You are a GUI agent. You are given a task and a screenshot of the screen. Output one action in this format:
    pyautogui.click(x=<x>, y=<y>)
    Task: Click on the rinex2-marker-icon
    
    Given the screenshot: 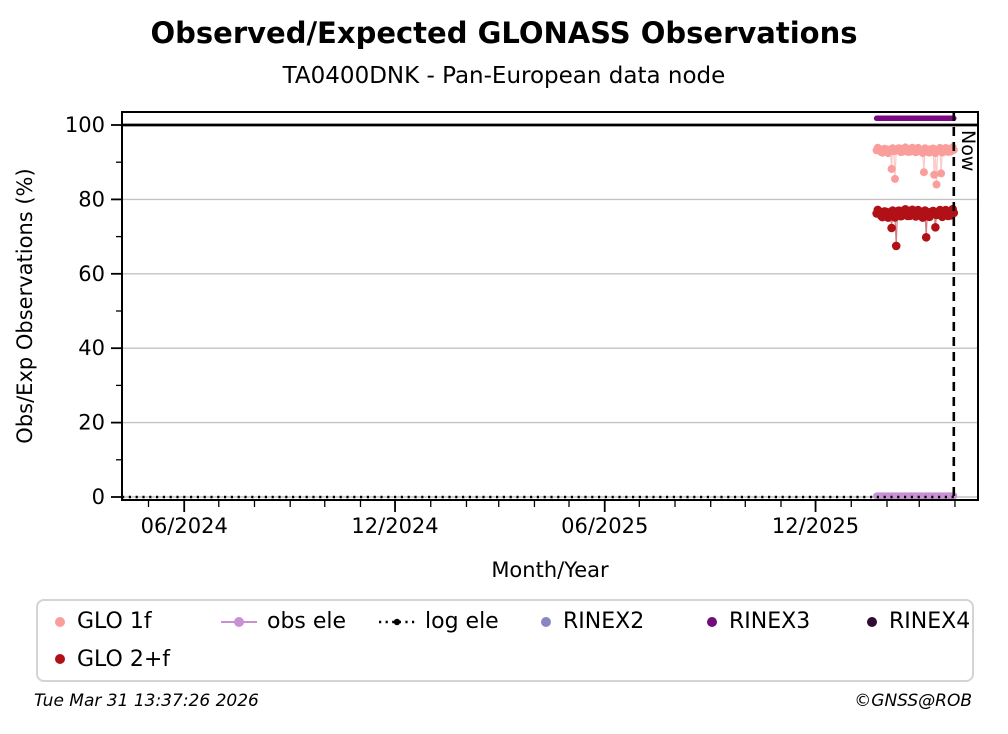 What is the action you would take?
    pyautogui.click(x=546, y=621)
    